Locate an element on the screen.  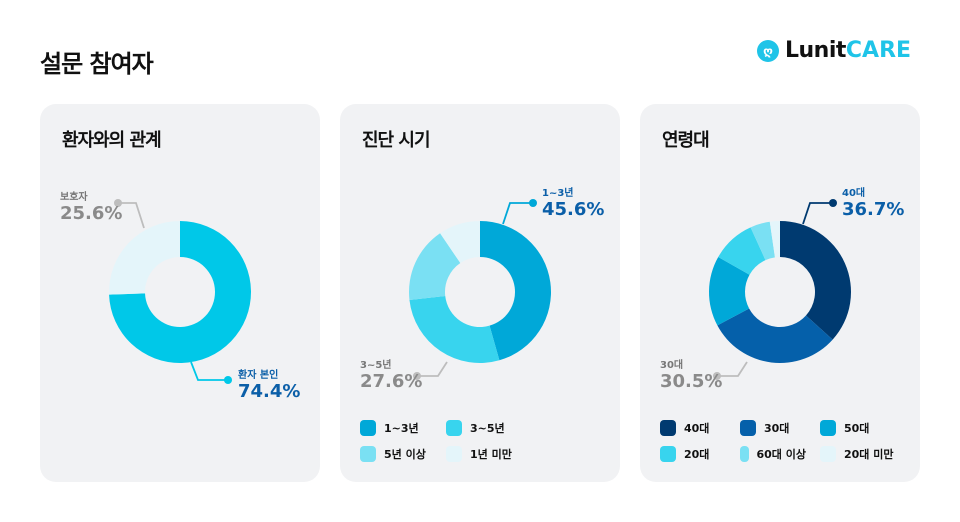
legend-item: 1~3년 is located at coordinates (396, 428).